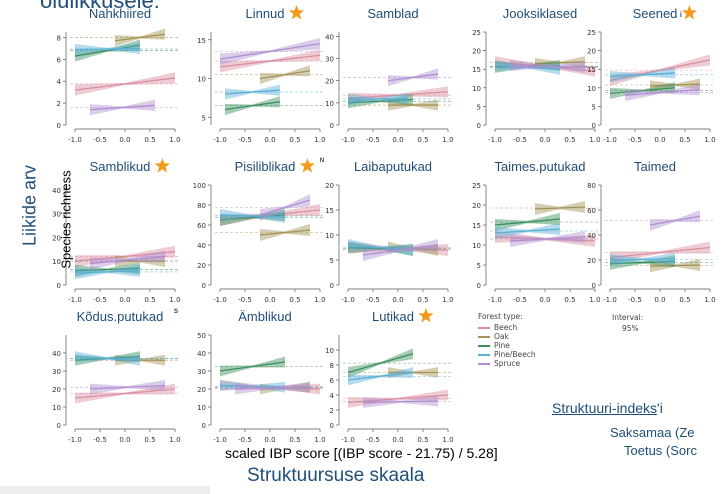 The height and width of the screenshot is (494, 727). I want to click on panel-title: Pisiliblikad, so click(265, 166).